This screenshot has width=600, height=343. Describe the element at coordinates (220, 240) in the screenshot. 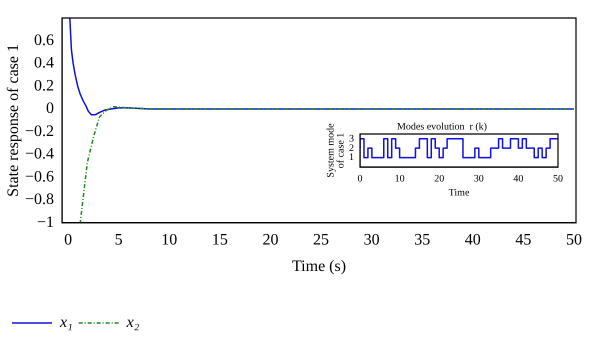

I see `x-tick-label: 15` at that location.